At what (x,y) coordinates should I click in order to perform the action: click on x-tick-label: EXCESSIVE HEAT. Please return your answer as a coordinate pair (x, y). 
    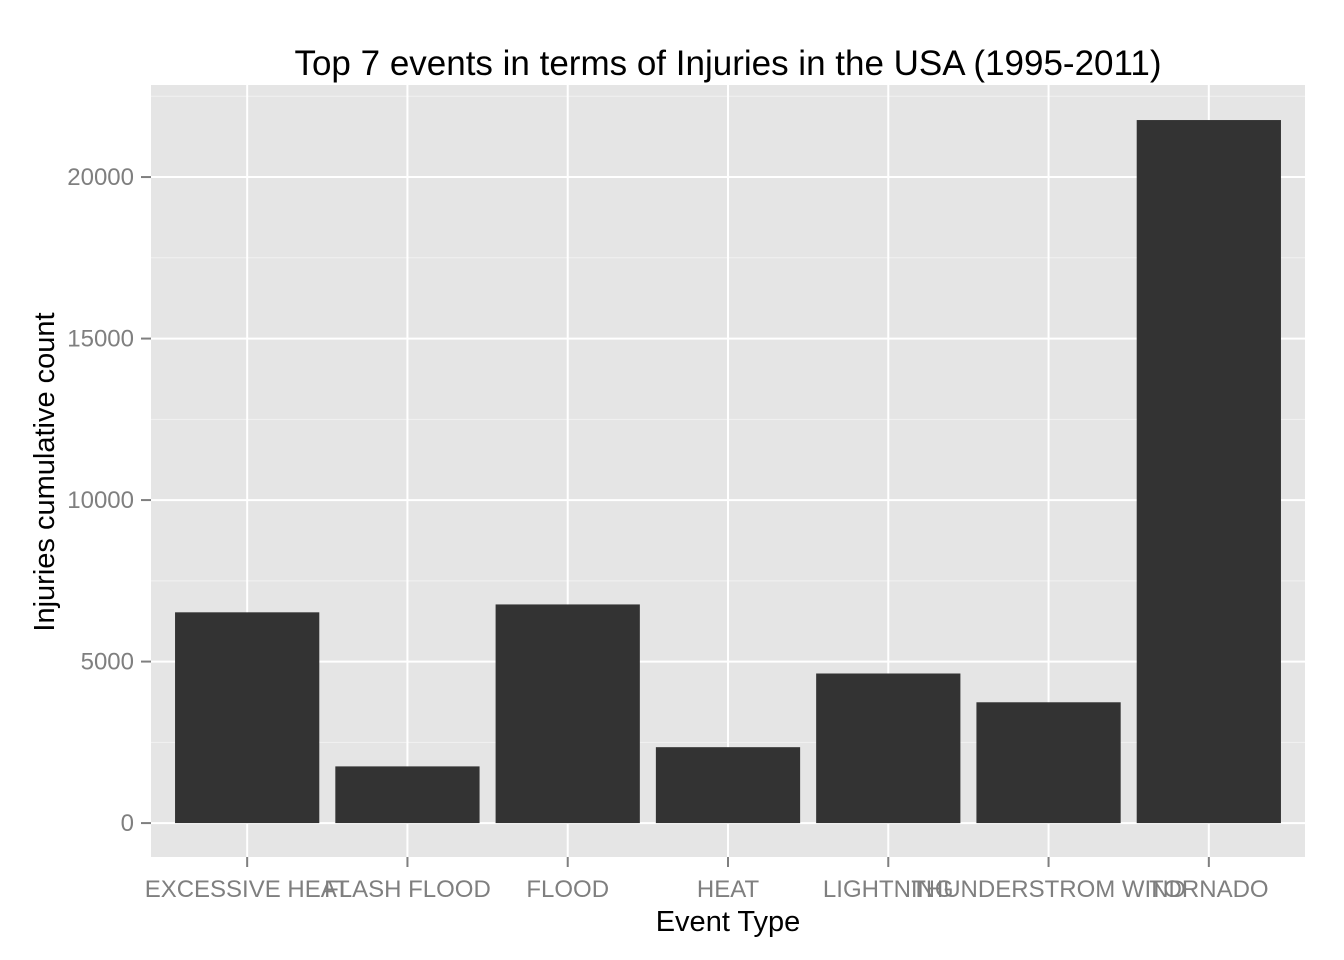
    Looking at the image, I should click on (247, 889).